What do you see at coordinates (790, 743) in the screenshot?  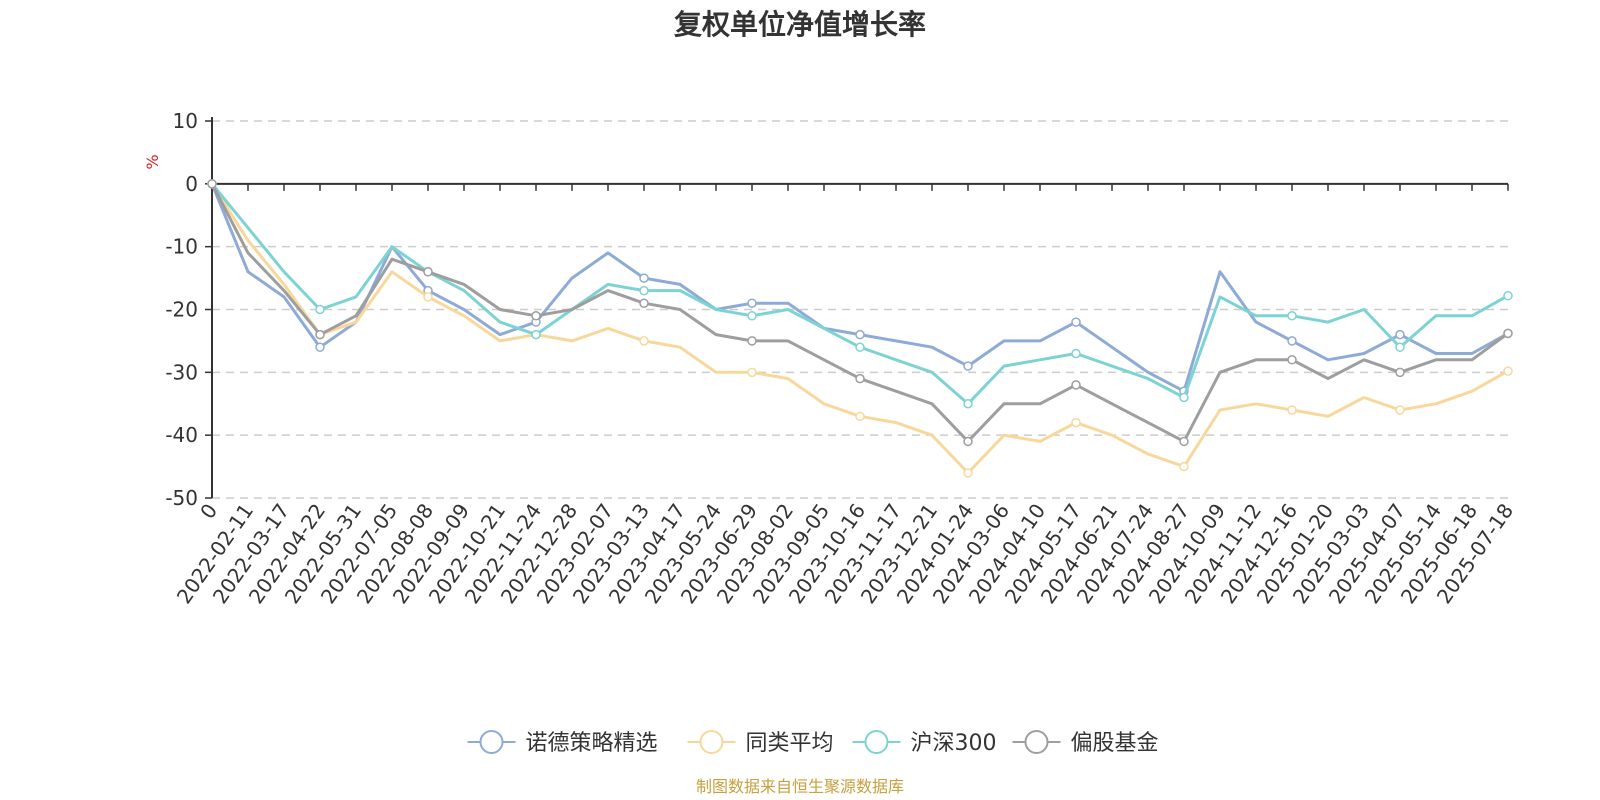 I see `legend-label: 同类平均` at bounding box center [790, 743].